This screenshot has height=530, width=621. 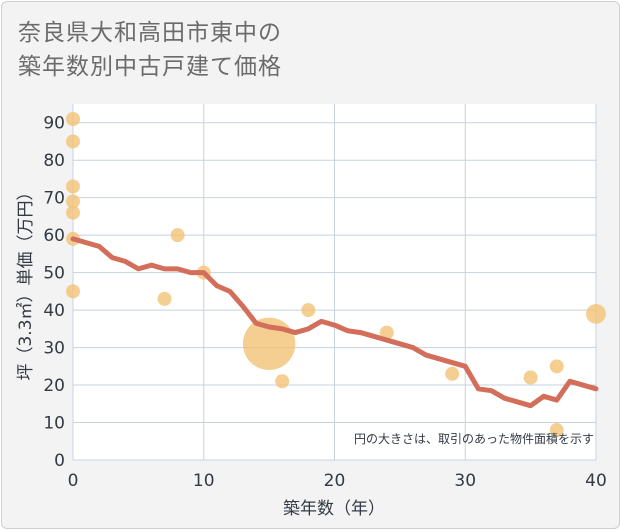 What do you see at coordinates (474, 438) in the screenshot?
I see `size-note: 円の大きさは、取引のあった物件面積を示す` at bounding box center [474, 438].